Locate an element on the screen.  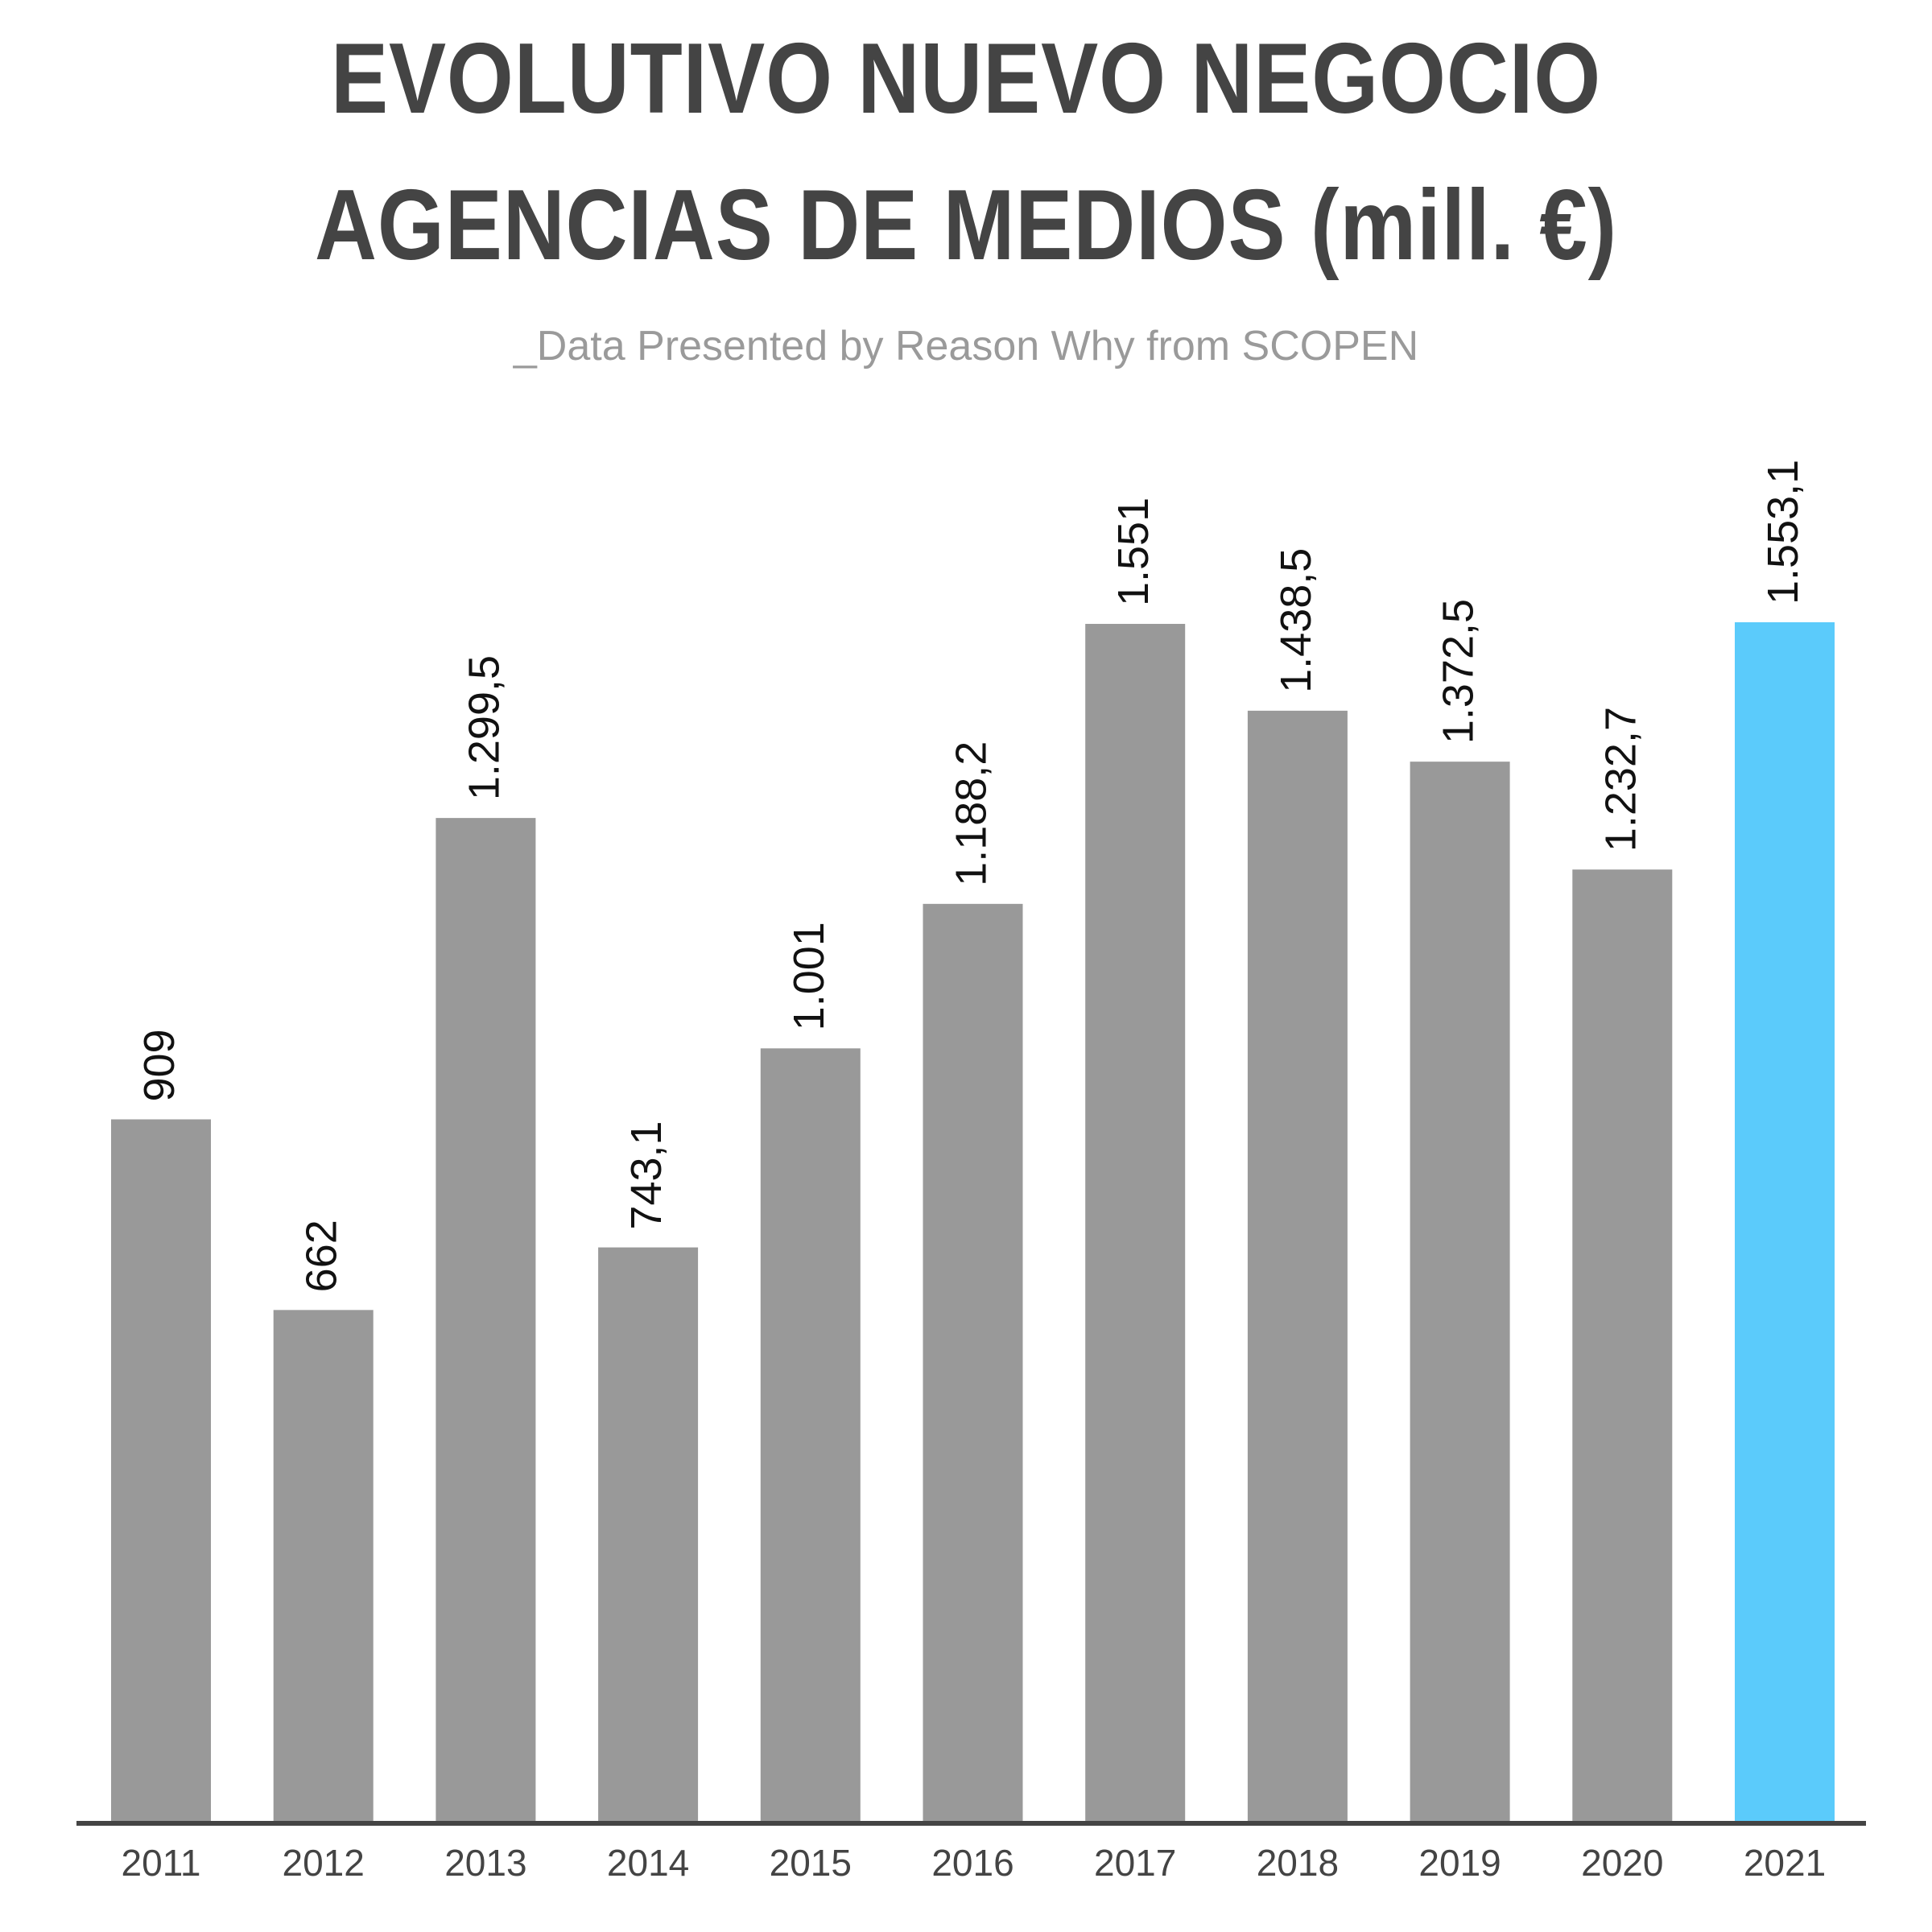
data-label-2019: 1.372,5 is located at coordinates (1459, 671).